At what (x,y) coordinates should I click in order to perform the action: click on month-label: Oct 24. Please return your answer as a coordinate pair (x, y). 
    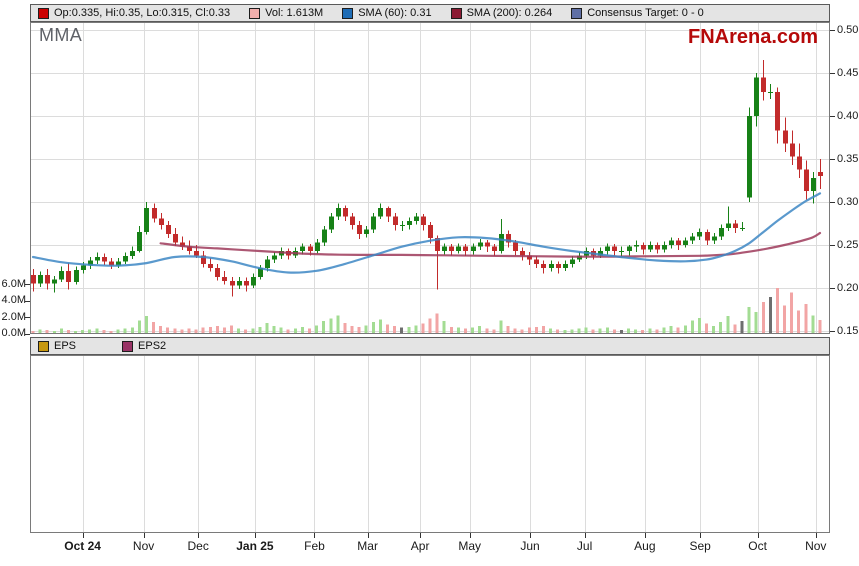
    Looking at the image, I should click on (82, 546).